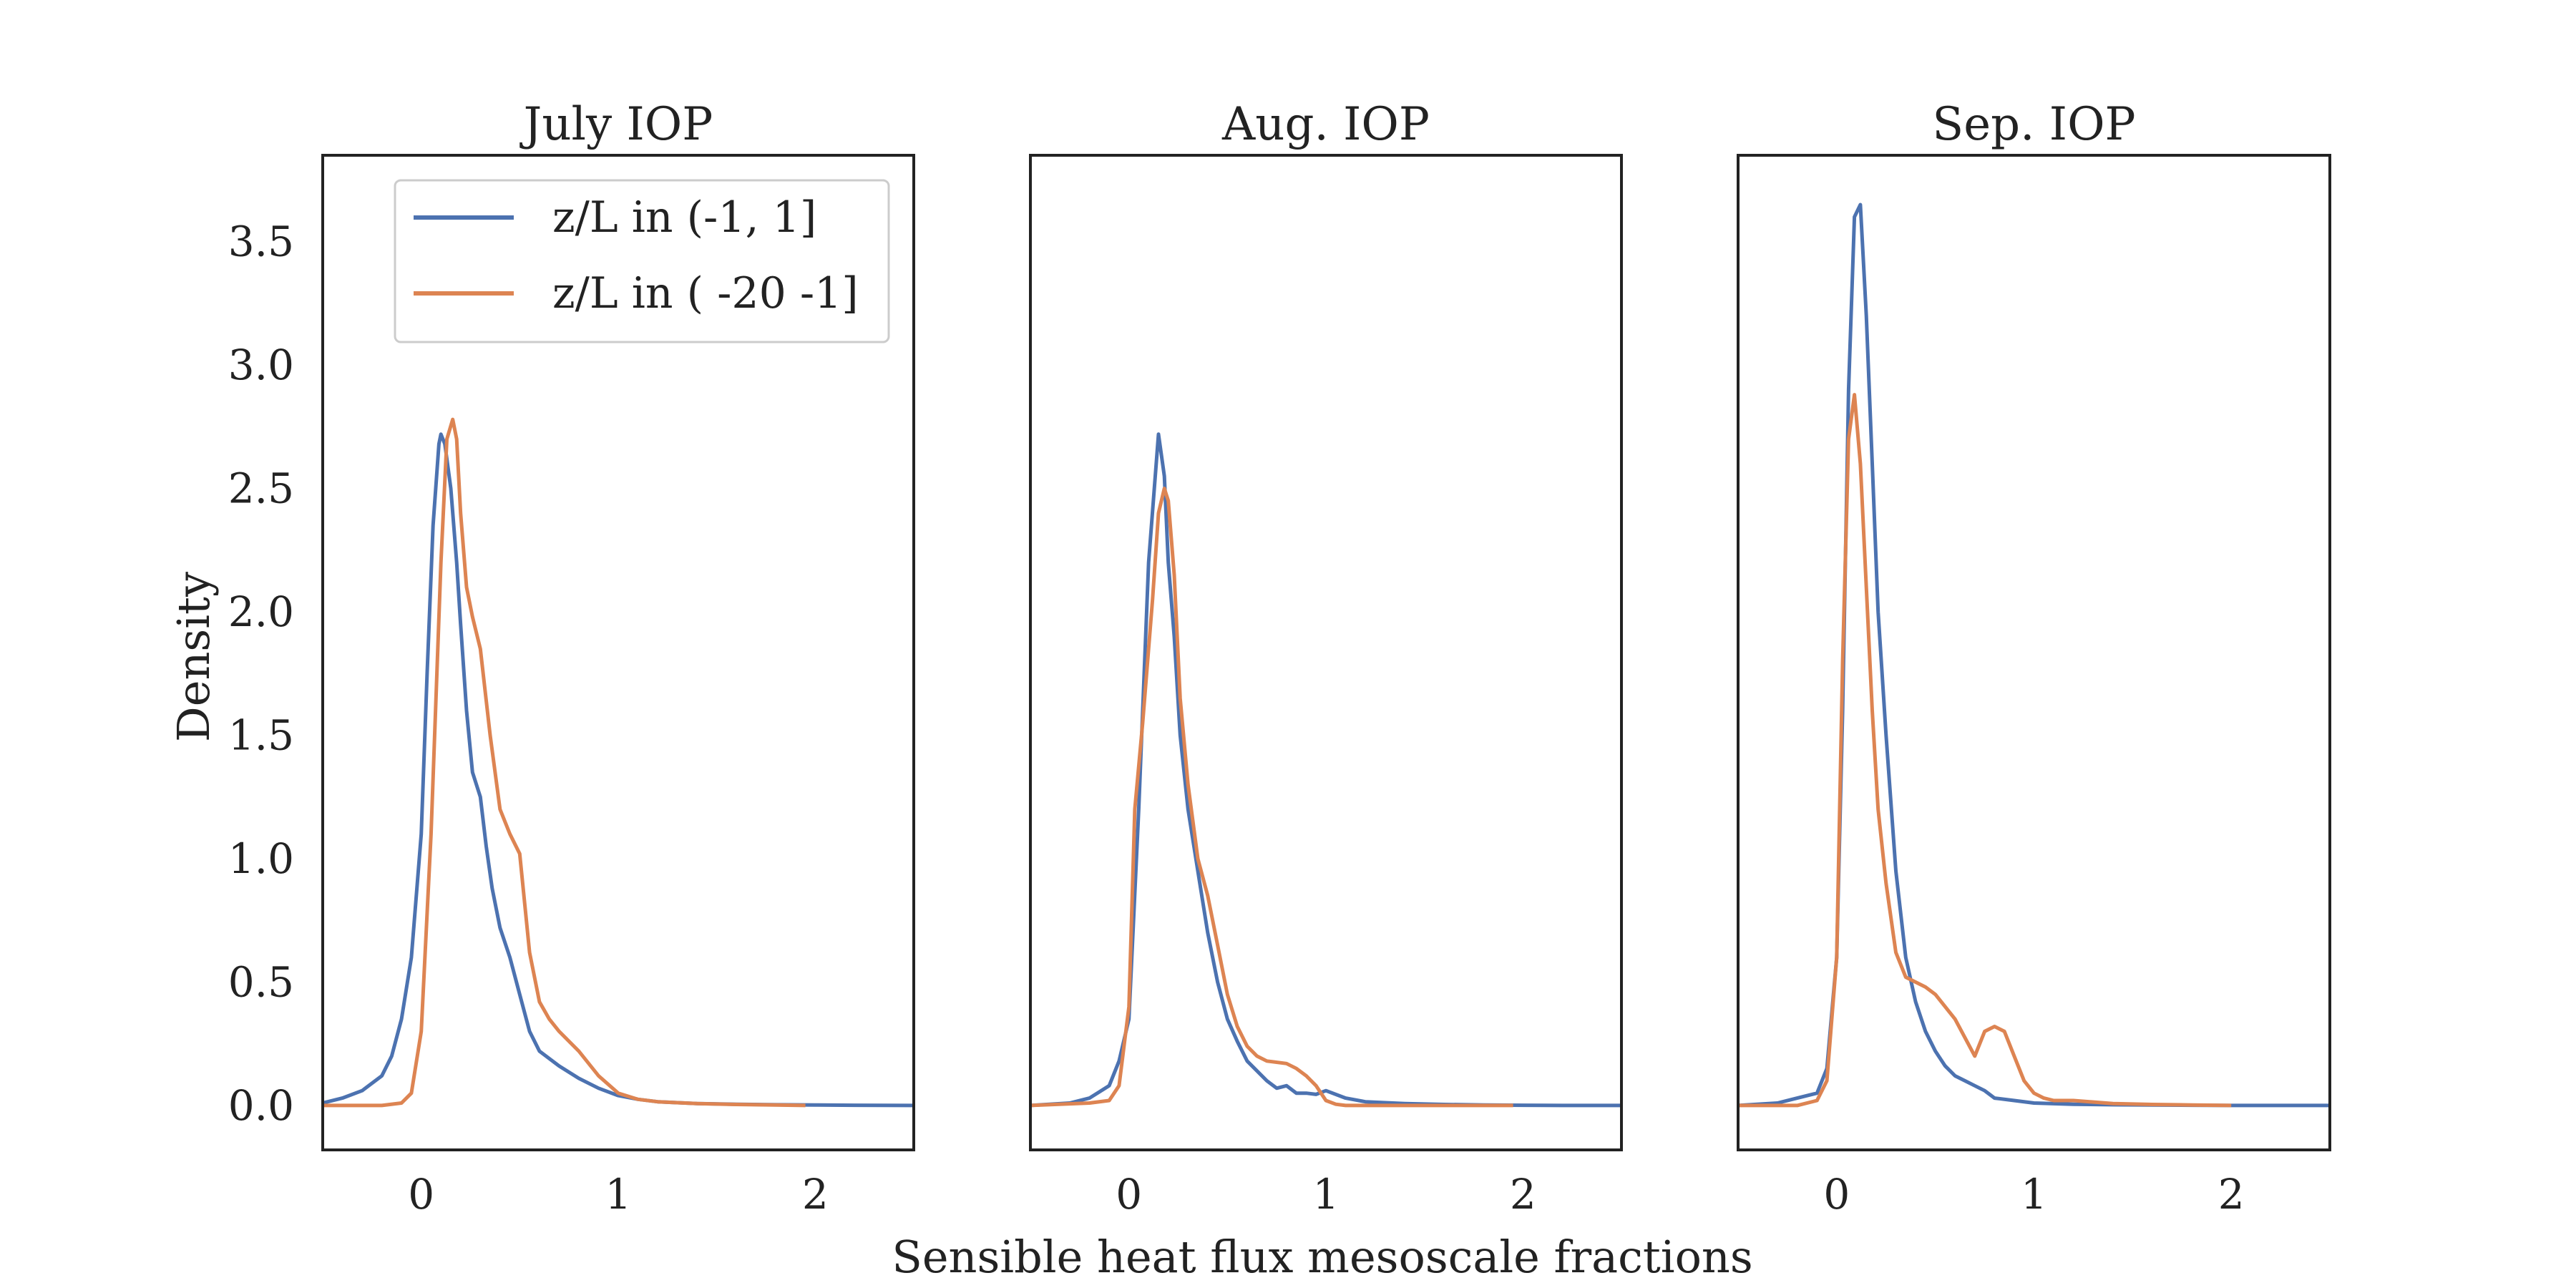  Describe the element at coordinates (261, 735) in the screenshot. I see `y-tick-label-0-3: 1.5` at that location.